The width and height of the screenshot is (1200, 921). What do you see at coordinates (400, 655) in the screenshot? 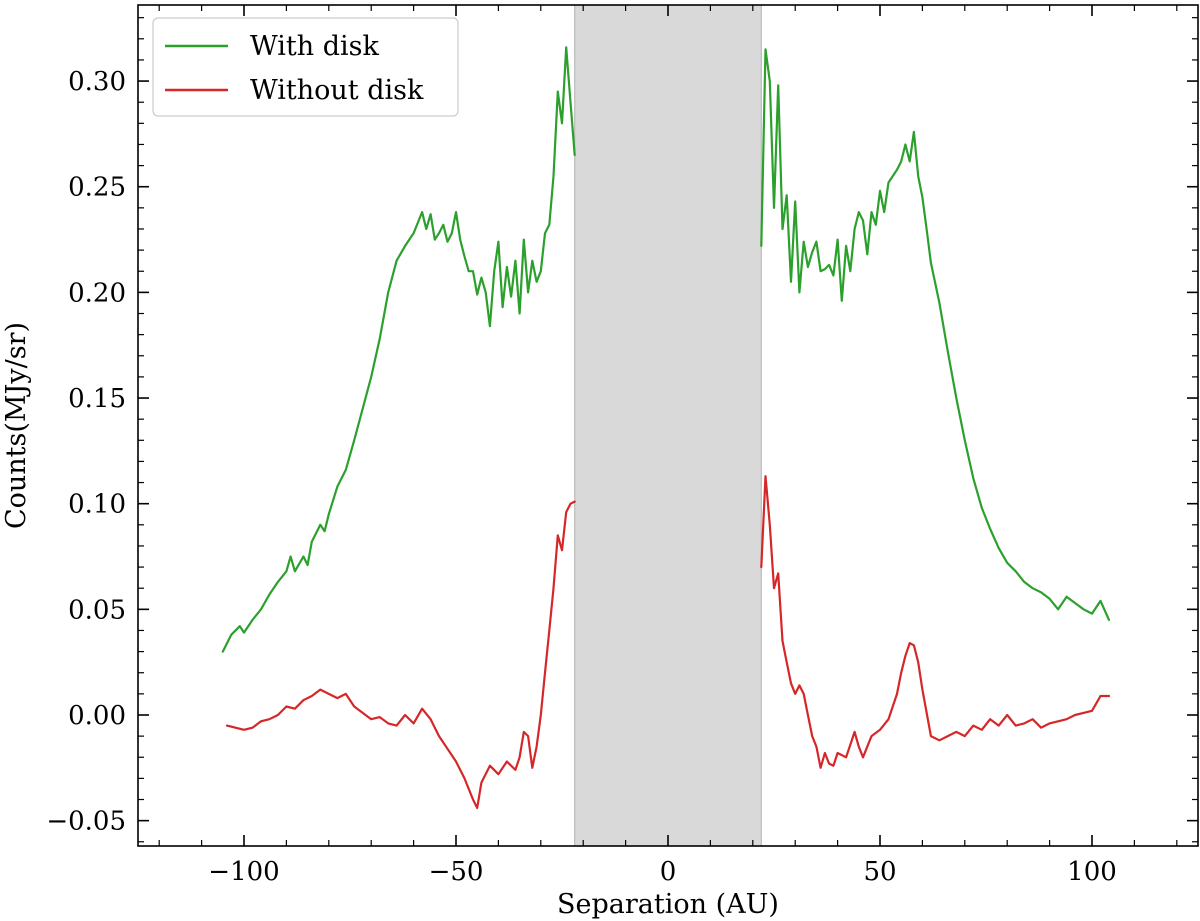
I see `series-line-without-disk-left` at bounding box center [400, 655].